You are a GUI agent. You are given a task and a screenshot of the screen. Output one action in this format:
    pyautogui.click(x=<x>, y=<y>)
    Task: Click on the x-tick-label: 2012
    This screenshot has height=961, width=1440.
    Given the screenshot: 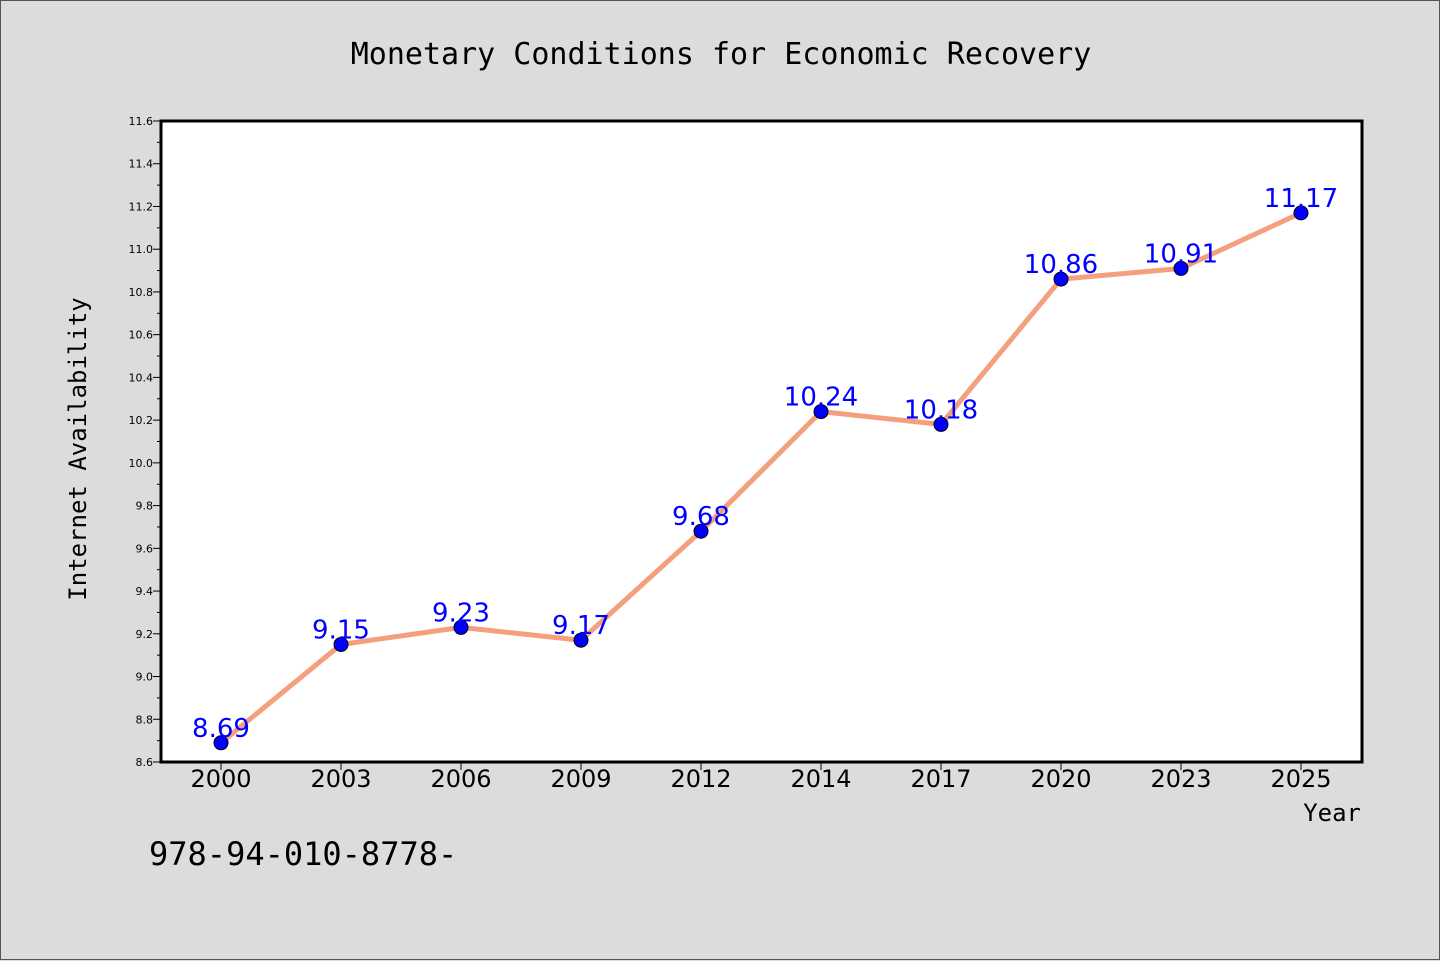 What is the action you would take?
    pyautogui.click(x=700, y=779)
    